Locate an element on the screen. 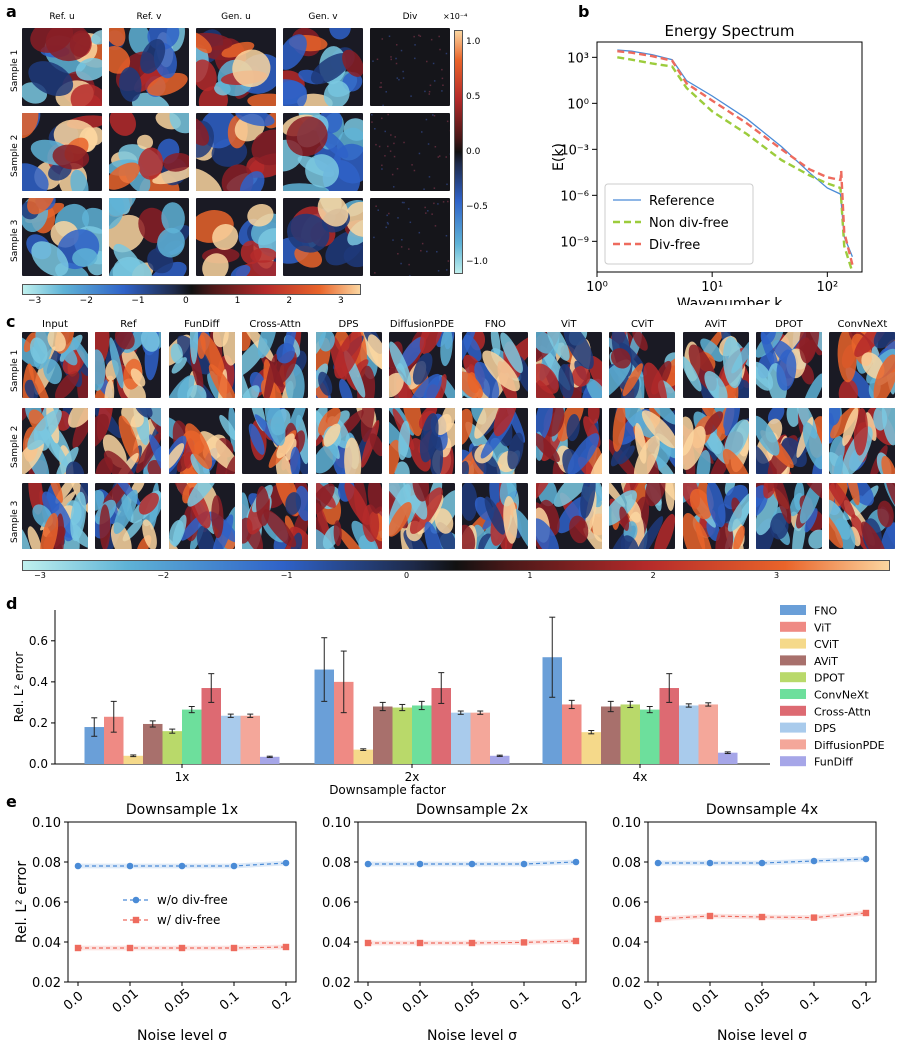  legend-label: ConvNeXt is located at coordinates (841, 695).